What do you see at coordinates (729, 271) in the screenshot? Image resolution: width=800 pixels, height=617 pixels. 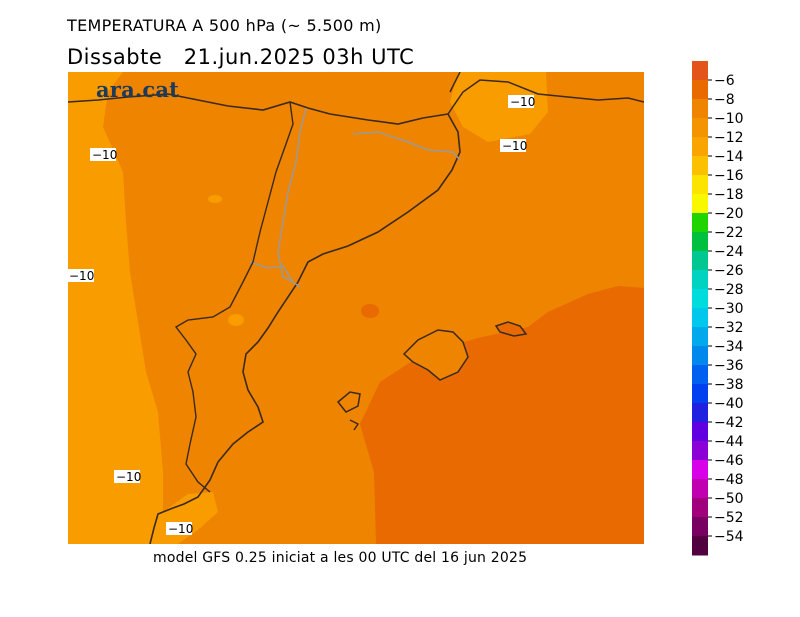 I see `legend-label: −26` at bounding box center [729, 271].